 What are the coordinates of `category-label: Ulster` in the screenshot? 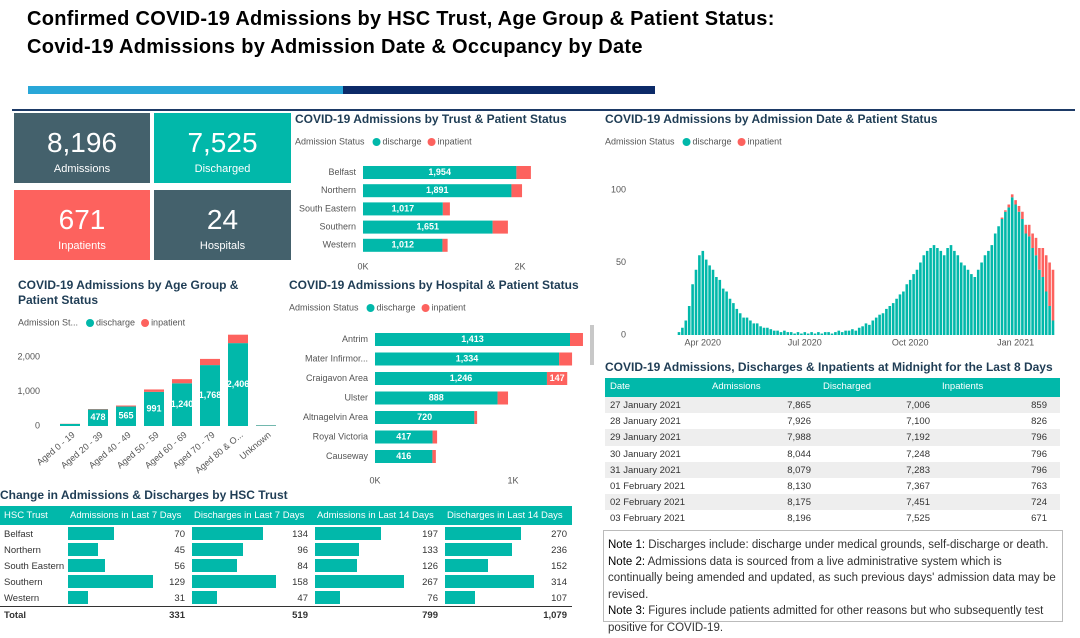 It's located at (356, 397).